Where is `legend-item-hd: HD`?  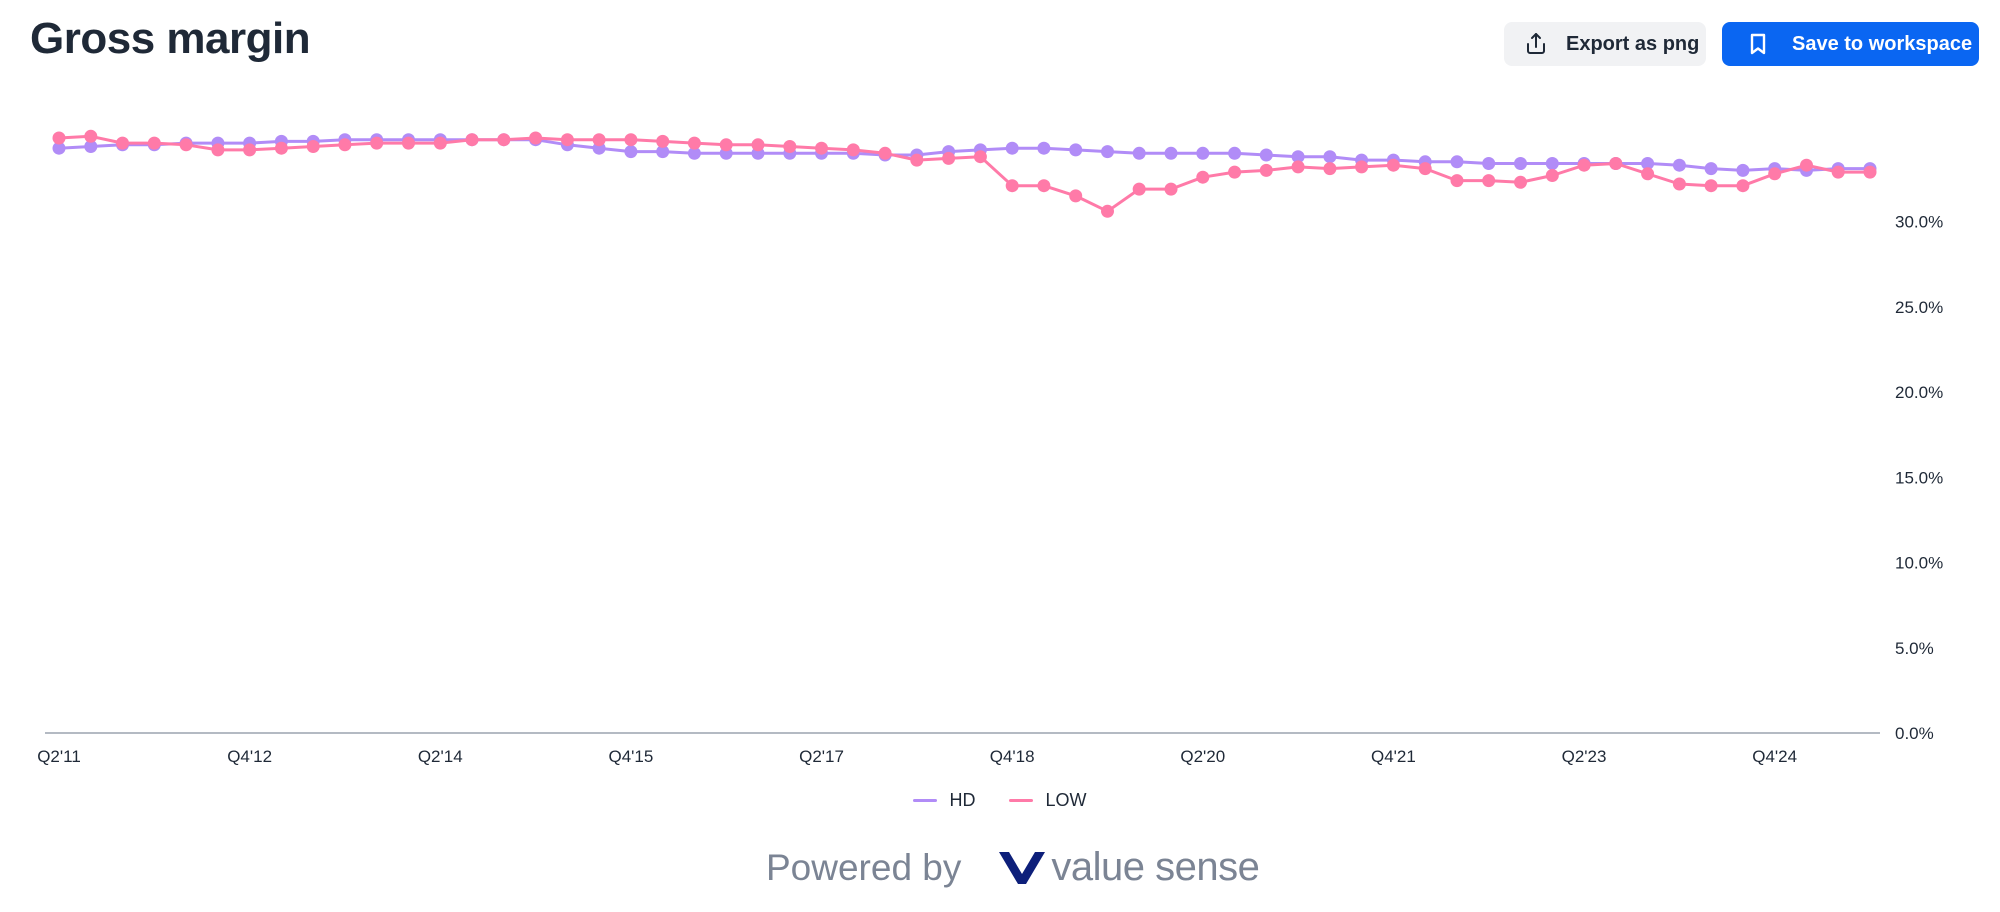 legend-item-hd: HD is located at coordinates (944, 800).